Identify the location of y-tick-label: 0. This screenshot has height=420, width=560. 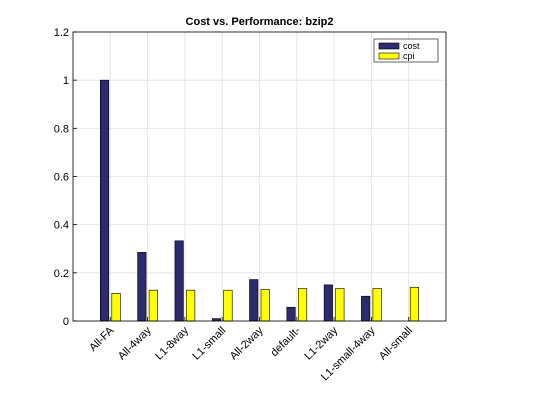
(66, 322).